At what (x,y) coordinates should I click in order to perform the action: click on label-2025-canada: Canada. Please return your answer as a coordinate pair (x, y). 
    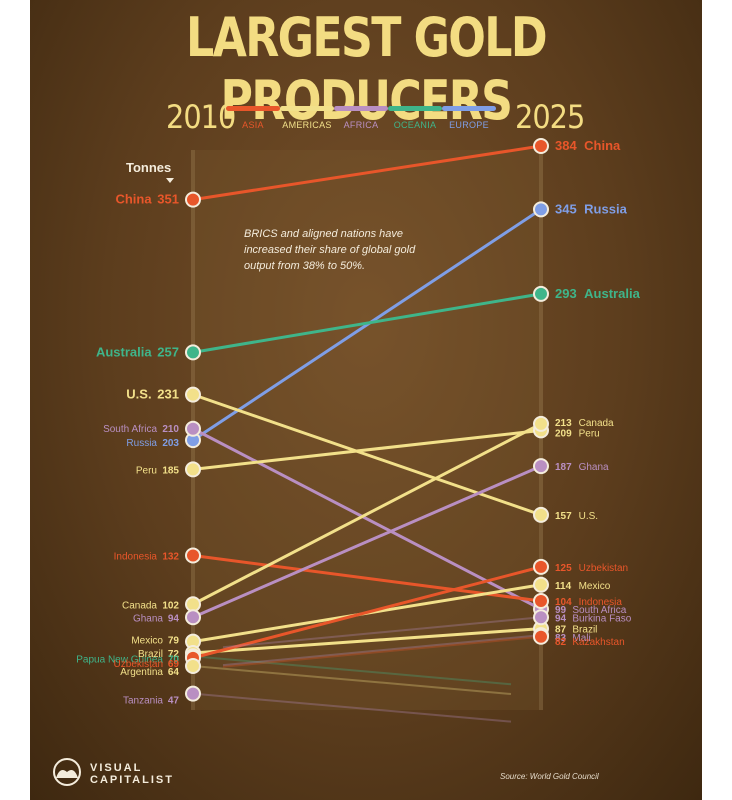
    Looking at the image, I should click on (596, 423).